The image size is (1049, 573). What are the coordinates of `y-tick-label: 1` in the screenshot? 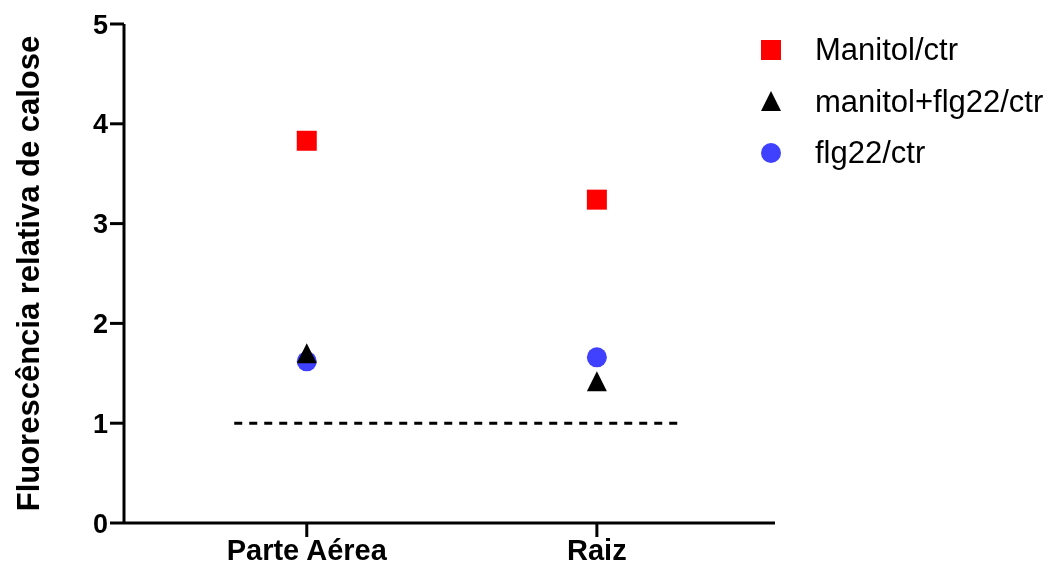 It's located at (100, 423).